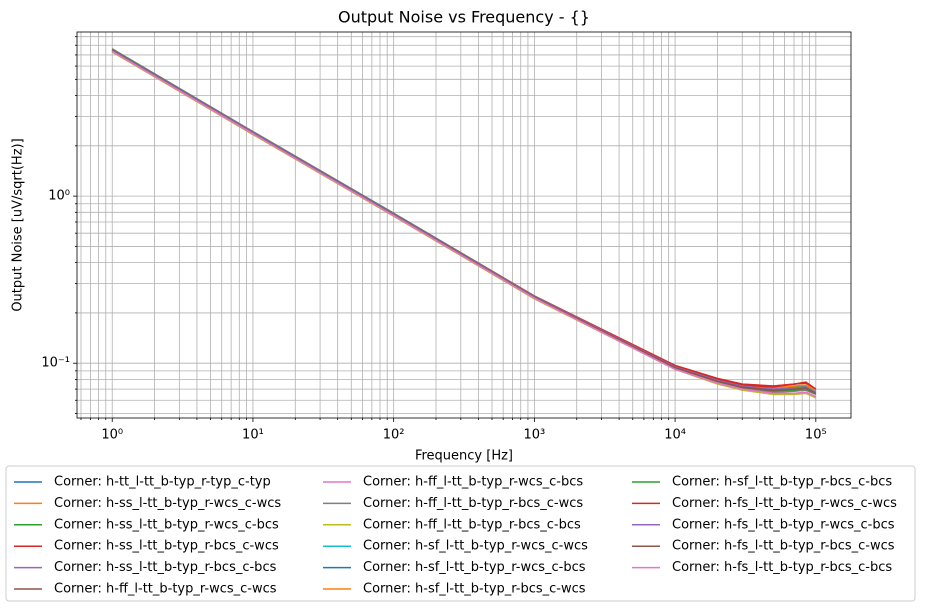 This screenshot has width=925, height=611. Describe the element at coordinates (166, 546) in the screenshot. I see `legend-label: Corner: h-ss_l-tt_b-typ_r-bcs_c-wcs` at that location.